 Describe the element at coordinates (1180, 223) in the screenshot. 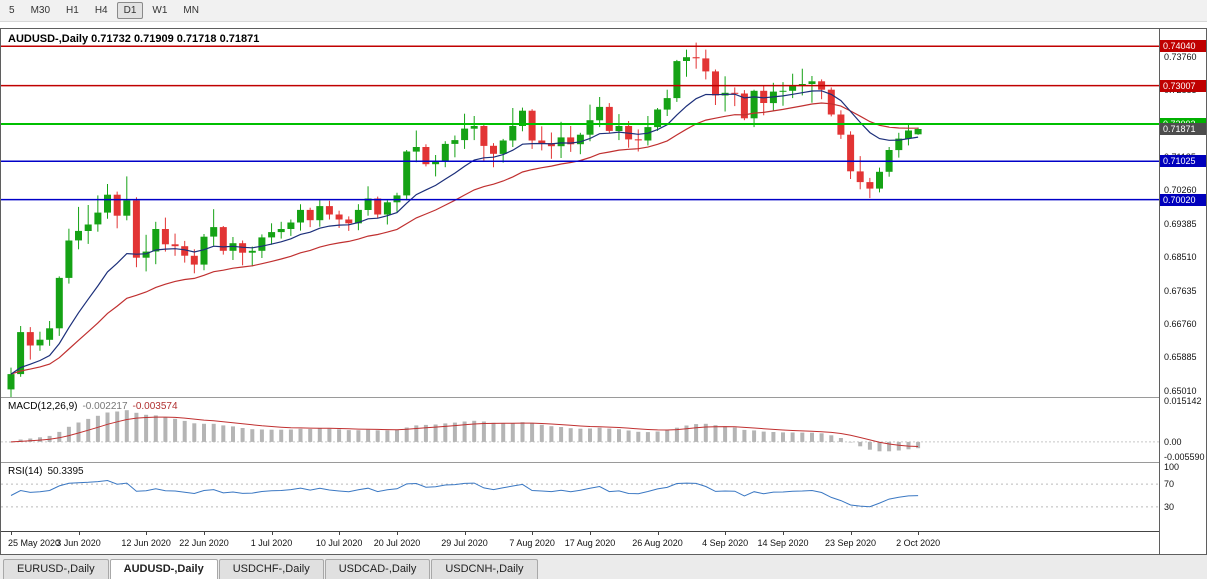

I see `price-axis-label: 0.69385` at that location.